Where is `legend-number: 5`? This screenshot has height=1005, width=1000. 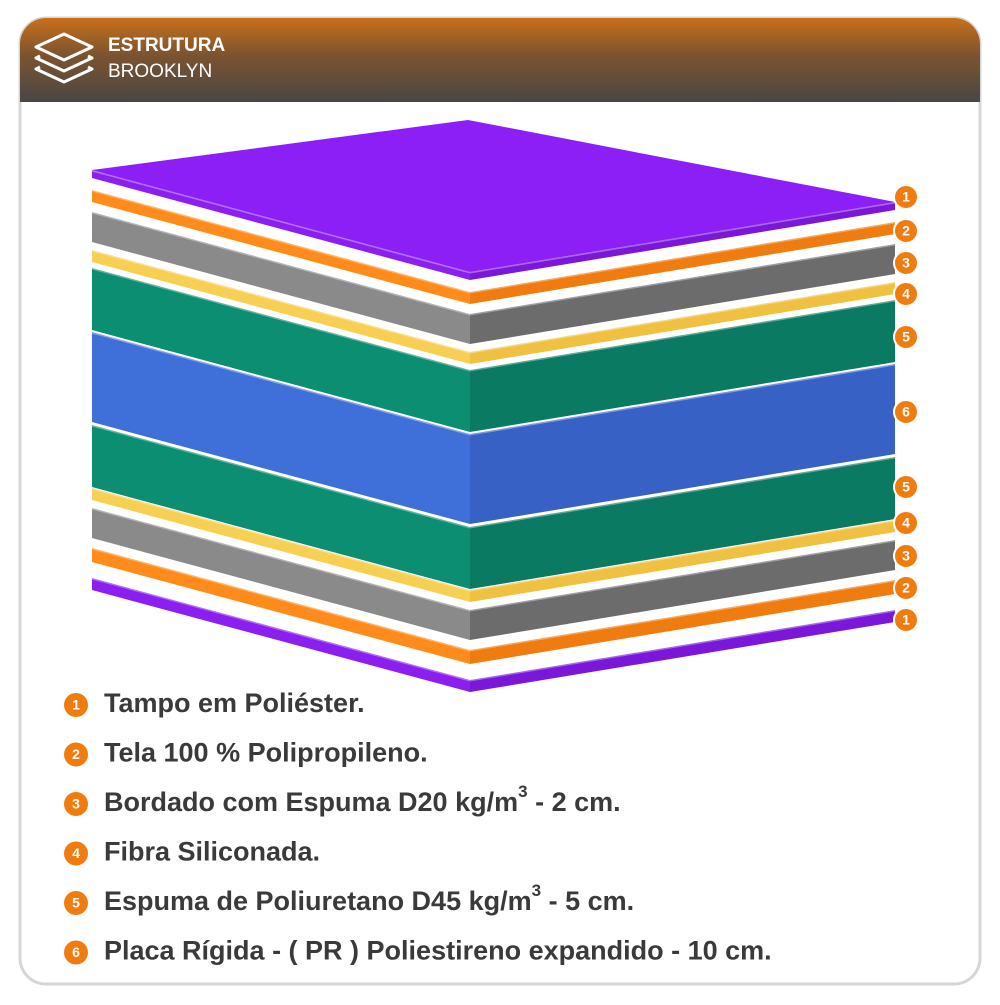
legend-number: 5 is located at coordinates (76, 903).